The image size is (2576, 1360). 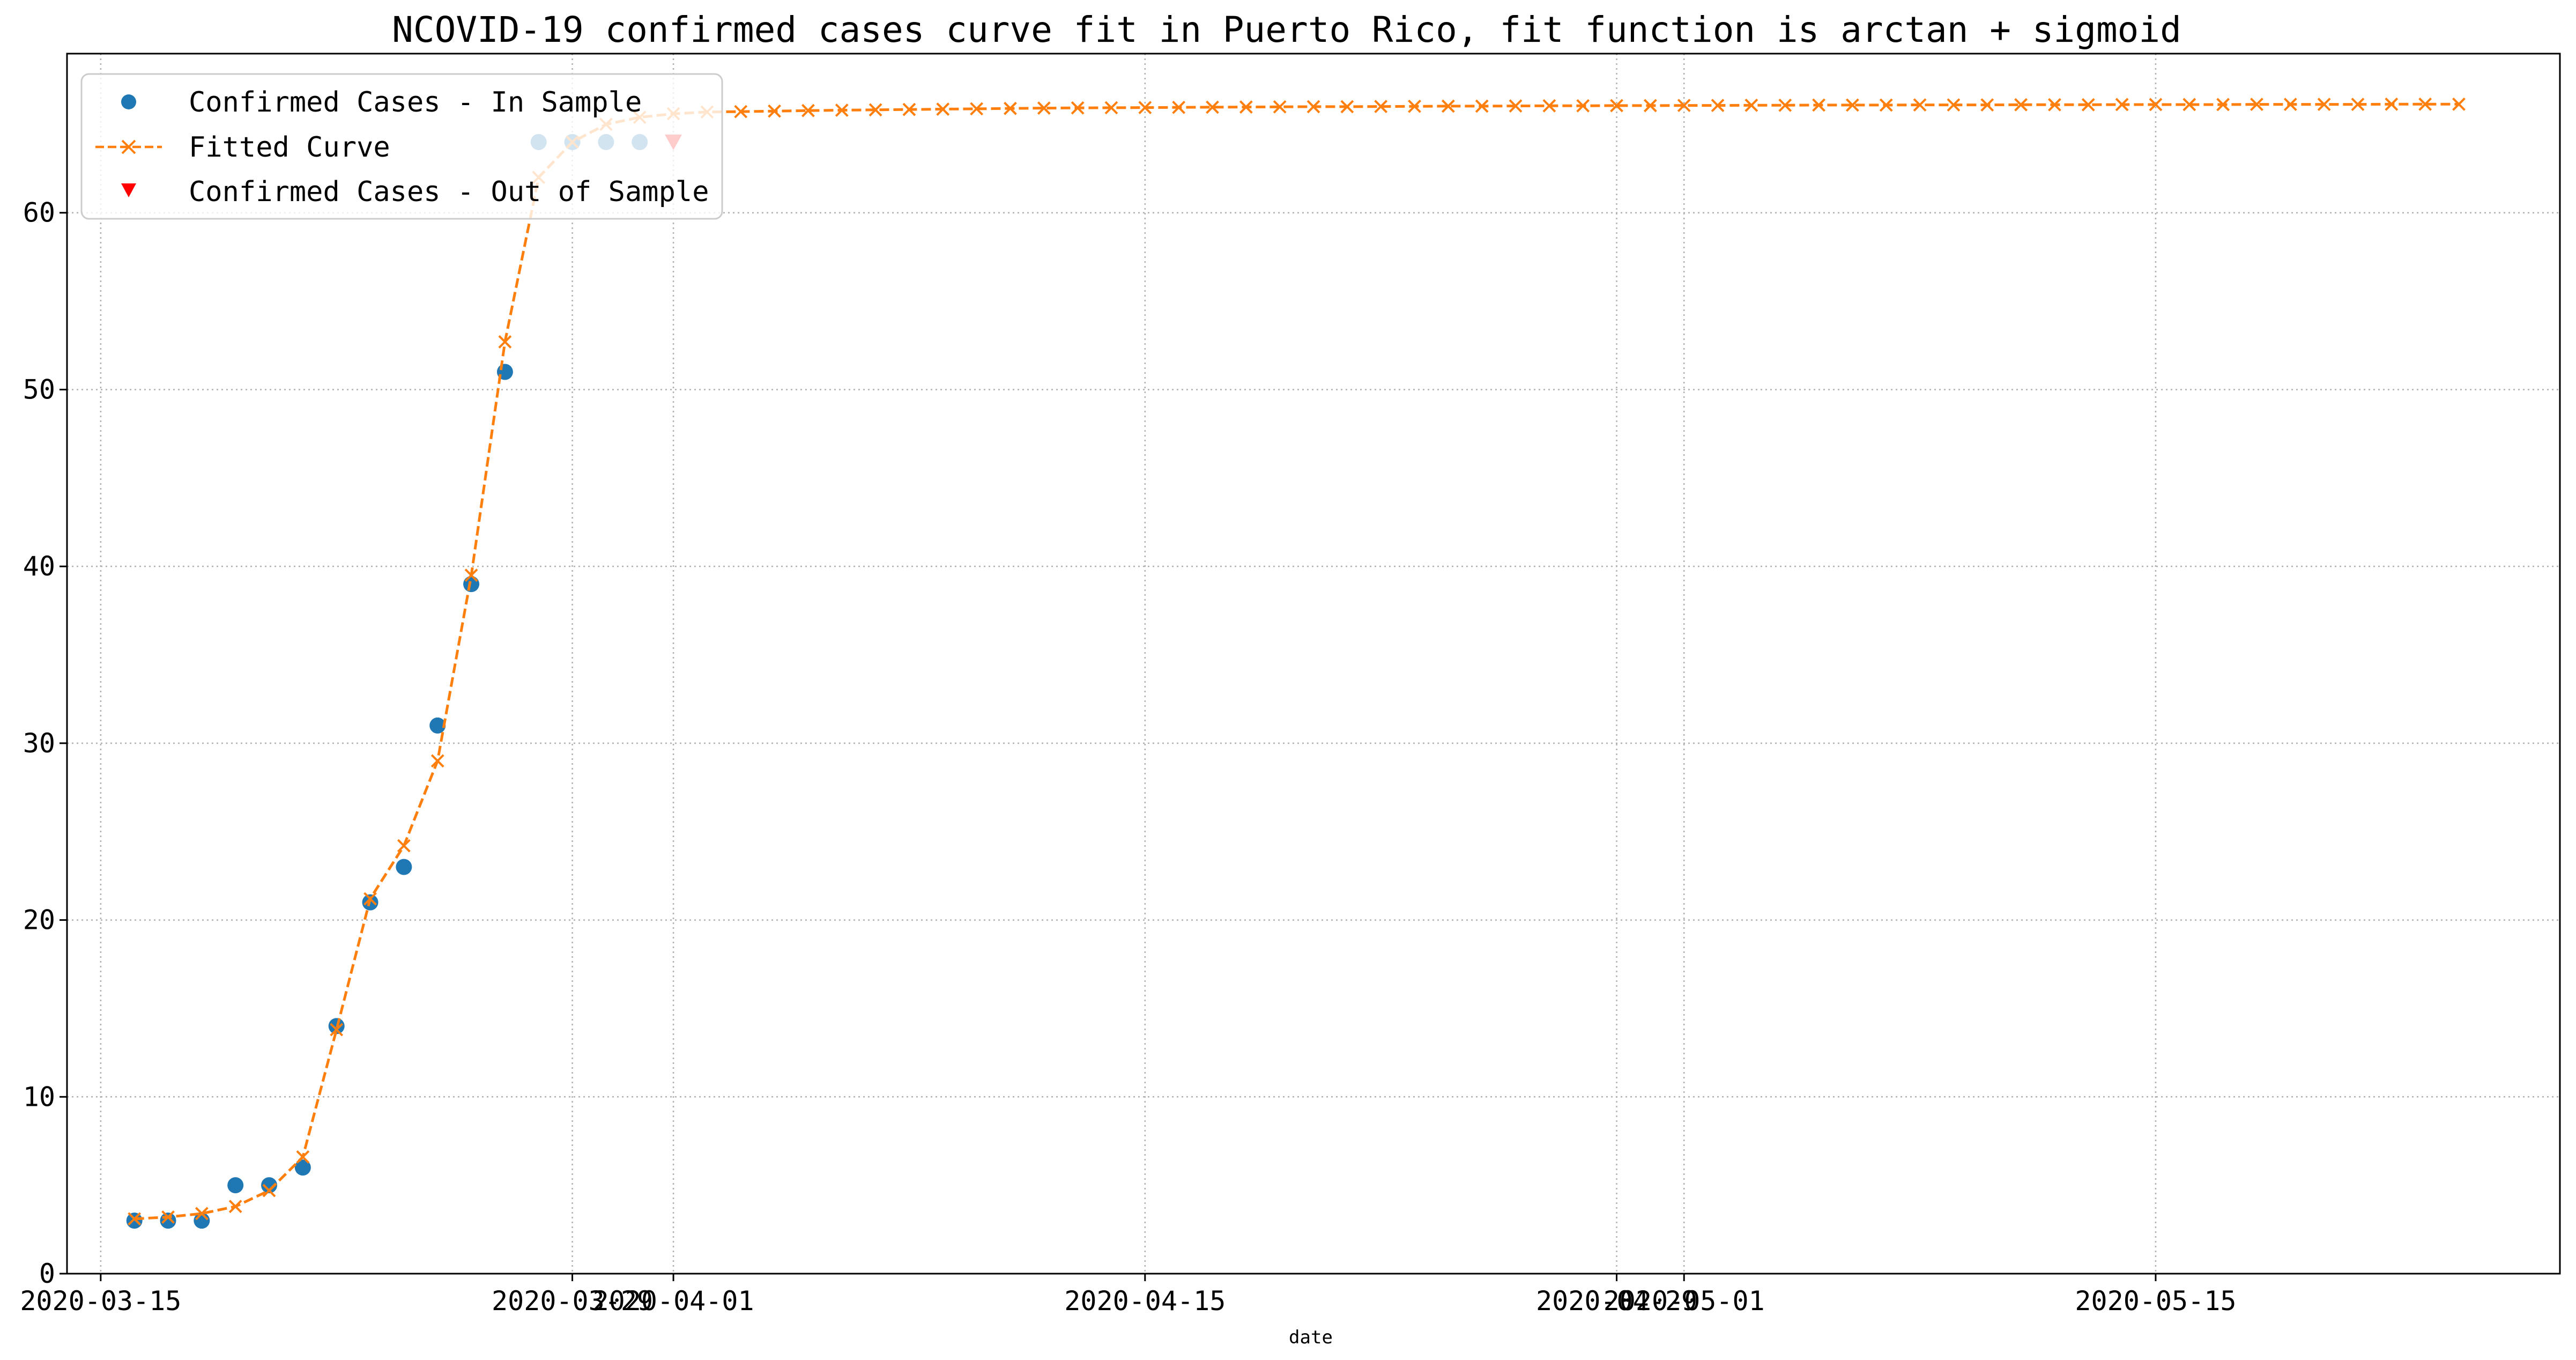 What do you see at coordinates (1617, 1301) in the screenshot?
I see `x-tick-label: 2020-04-29` at bounding box center [1617, 1301].